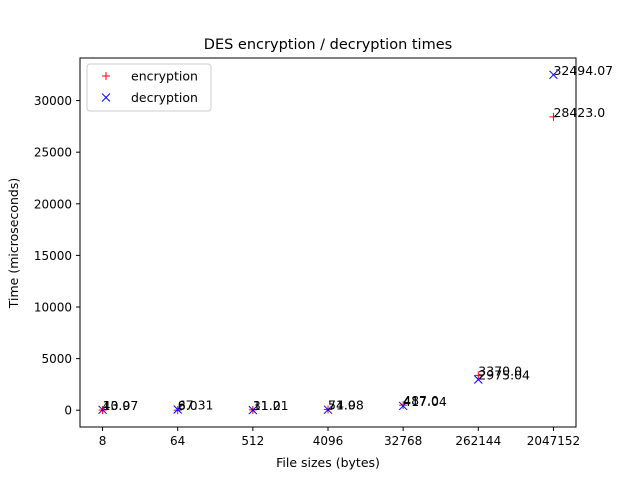 The height and width of the screenshot is (480, 640). Describe the element at coordinates (53, 101) in the screenshot. I see `y-tick-label: 30000` at that location.